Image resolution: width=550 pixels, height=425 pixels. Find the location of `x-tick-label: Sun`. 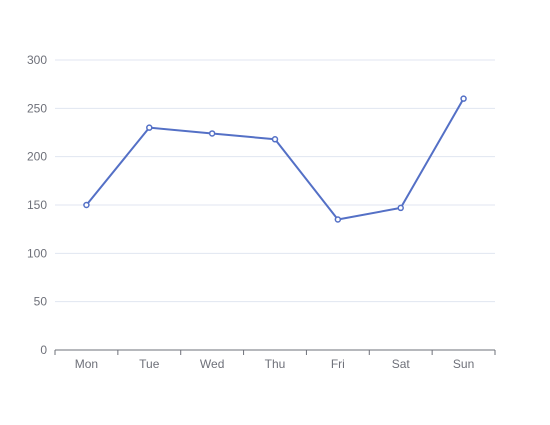

x-tick-label: Sun is located at coordinates (463, 364).